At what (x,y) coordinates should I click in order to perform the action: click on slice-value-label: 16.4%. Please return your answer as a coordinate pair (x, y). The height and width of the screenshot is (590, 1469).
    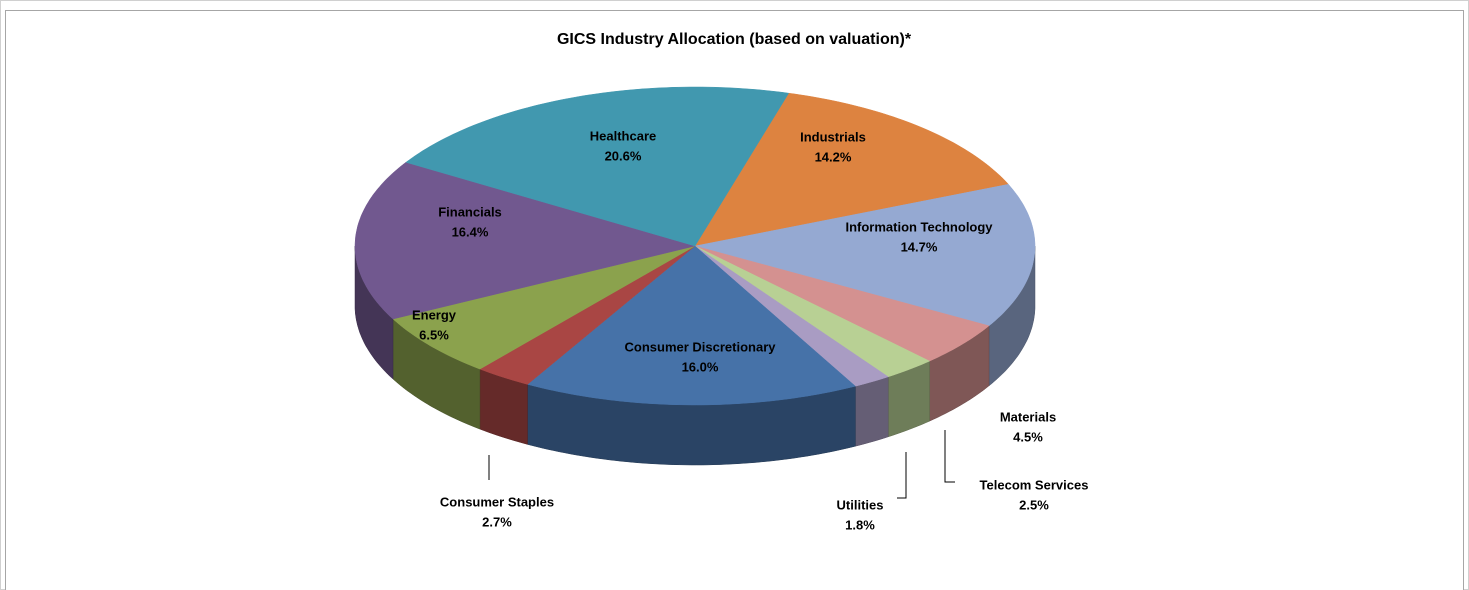
    Looking at the image, I should click on (470, 231).